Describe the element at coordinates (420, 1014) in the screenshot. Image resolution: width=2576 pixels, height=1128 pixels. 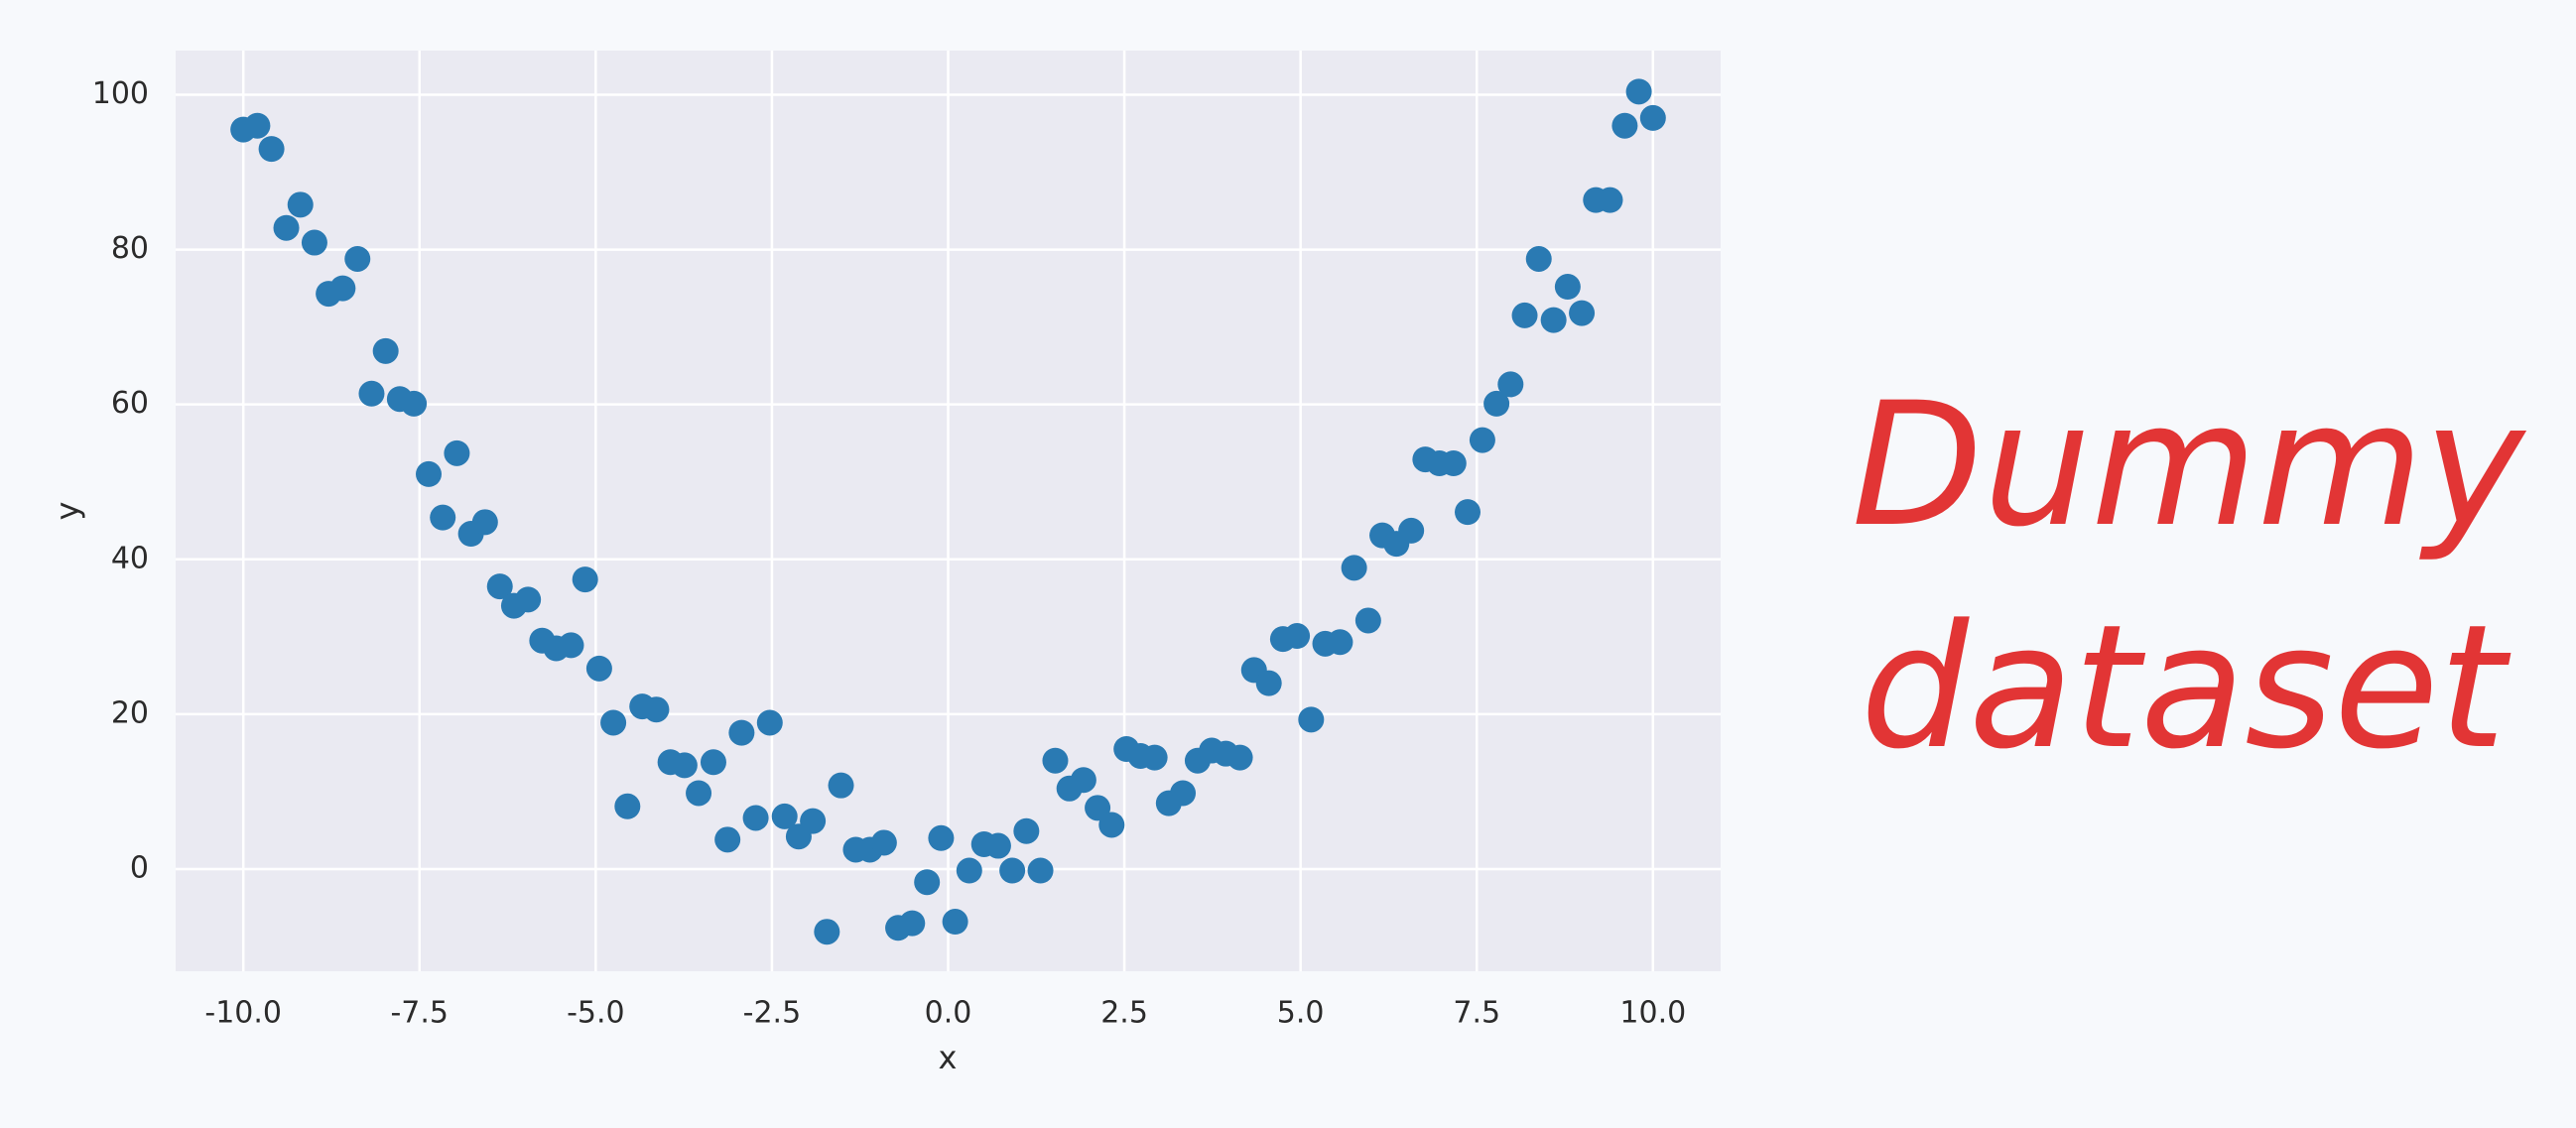
I see `x-tick-label: -7.5` at that location.